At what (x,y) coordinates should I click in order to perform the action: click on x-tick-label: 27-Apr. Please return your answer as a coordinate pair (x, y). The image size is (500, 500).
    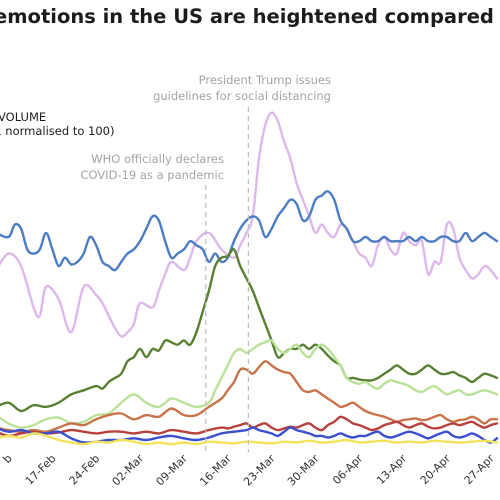
    Looking at the image, I should click on (480, 470).